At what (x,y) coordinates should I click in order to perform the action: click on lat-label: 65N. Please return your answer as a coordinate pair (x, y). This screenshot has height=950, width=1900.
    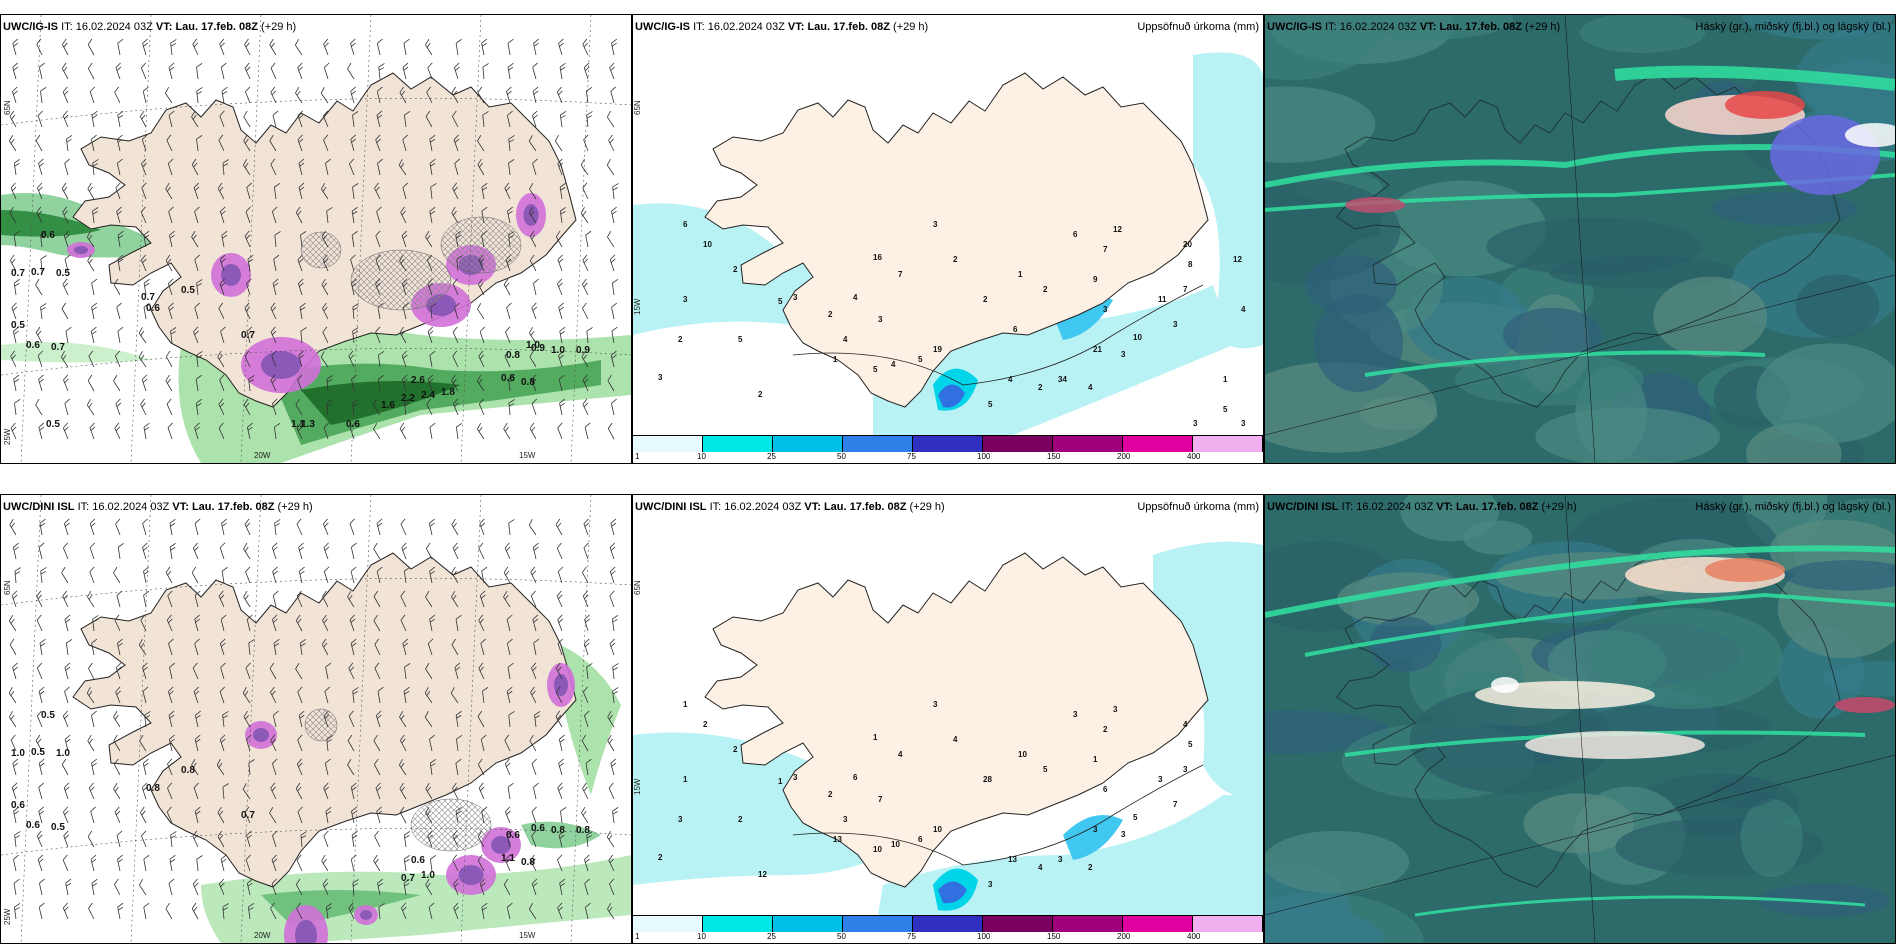
    Looking at the image, I should click on (7, 107).